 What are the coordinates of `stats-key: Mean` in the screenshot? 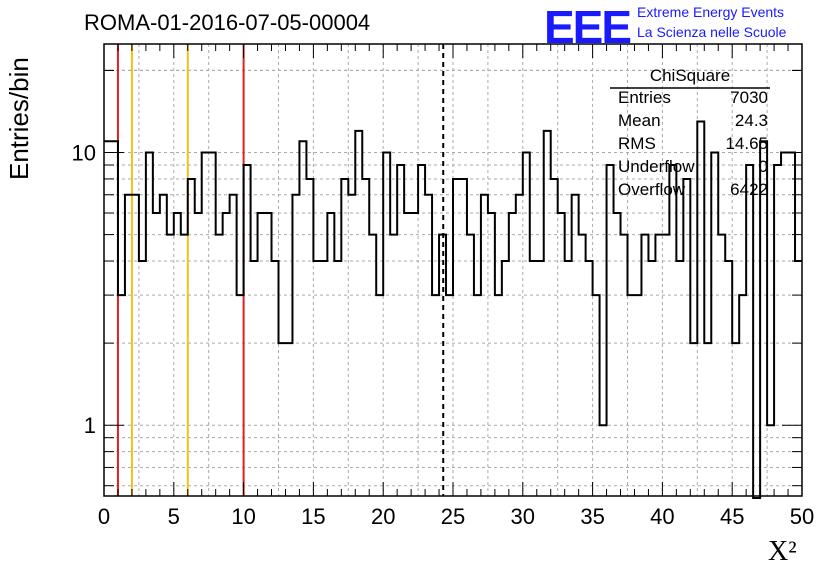 It's located at (639, 120).